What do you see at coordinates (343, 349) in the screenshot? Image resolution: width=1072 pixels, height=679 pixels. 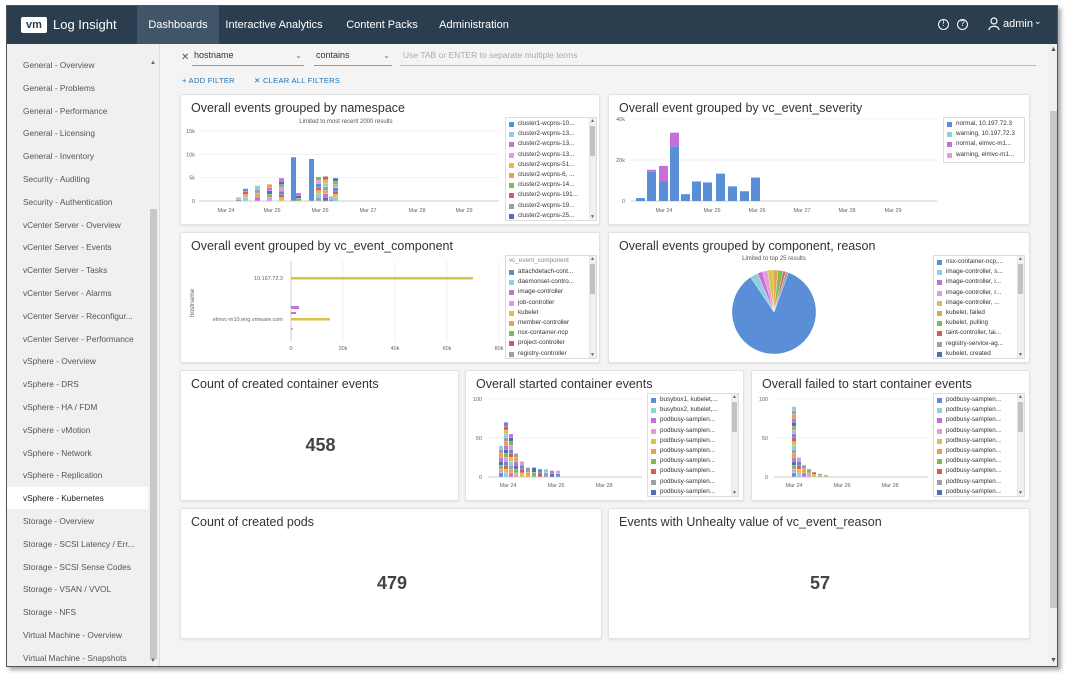 I see `x-tick-label: 20k` at bounding box center [343, 349].